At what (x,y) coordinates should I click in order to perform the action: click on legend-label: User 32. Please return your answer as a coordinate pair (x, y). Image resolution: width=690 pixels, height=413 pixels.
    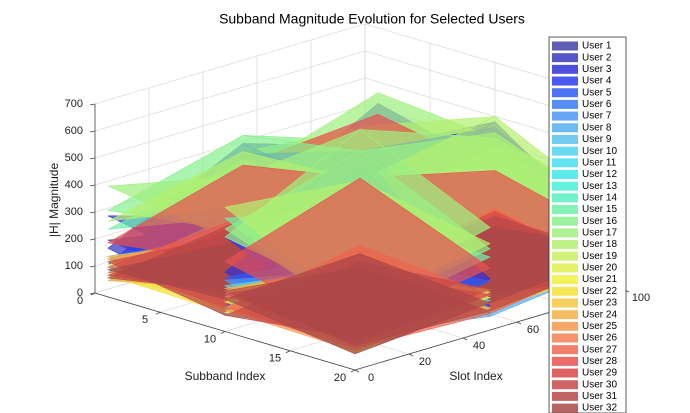
    Looking at the image, I should click on (599, 408).